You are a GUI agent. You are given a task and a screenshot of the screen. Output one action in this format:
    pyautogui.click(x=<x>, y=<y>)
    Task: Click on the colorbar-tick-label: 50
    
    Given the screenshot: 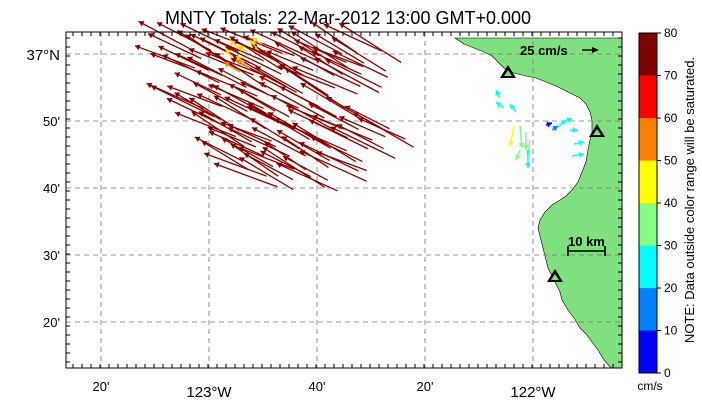 What is the action you would take?
    pyautogui.click(x=671, y=161)
    